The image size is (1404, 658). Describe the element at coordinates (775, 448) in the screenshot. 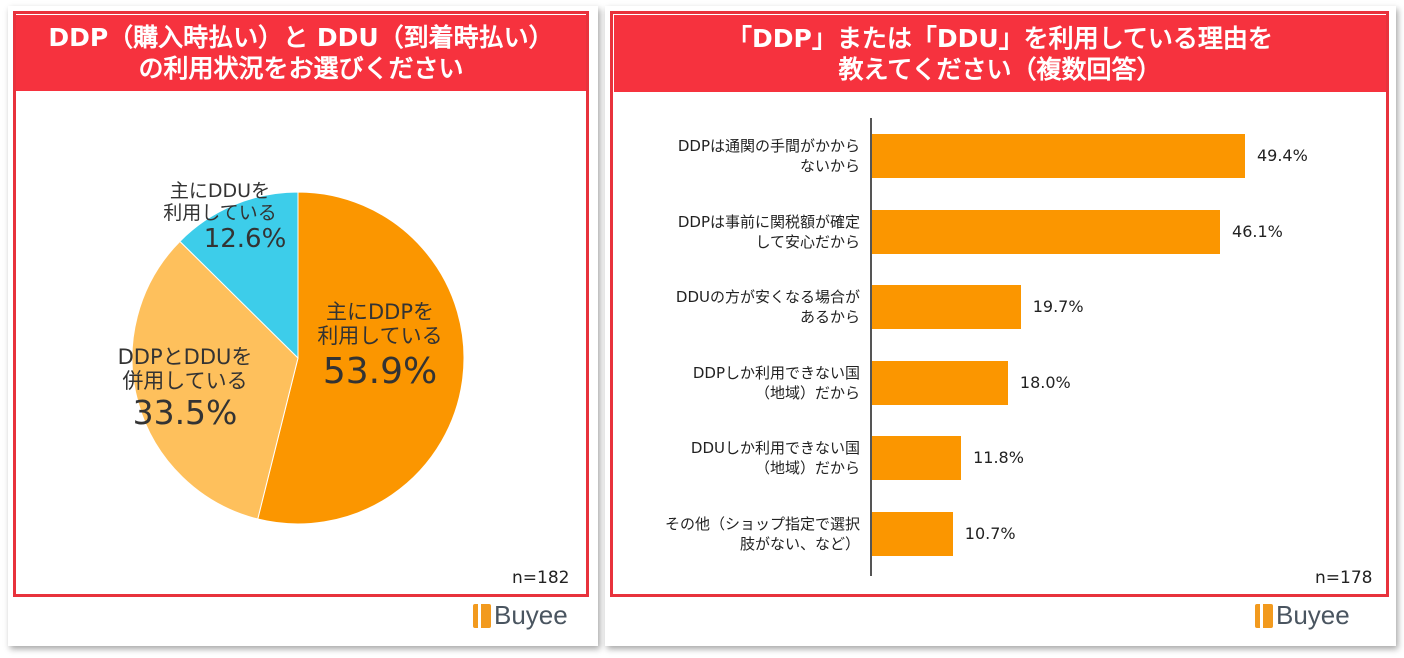

I see `category-line: DDUしか利用できない国` at that location.